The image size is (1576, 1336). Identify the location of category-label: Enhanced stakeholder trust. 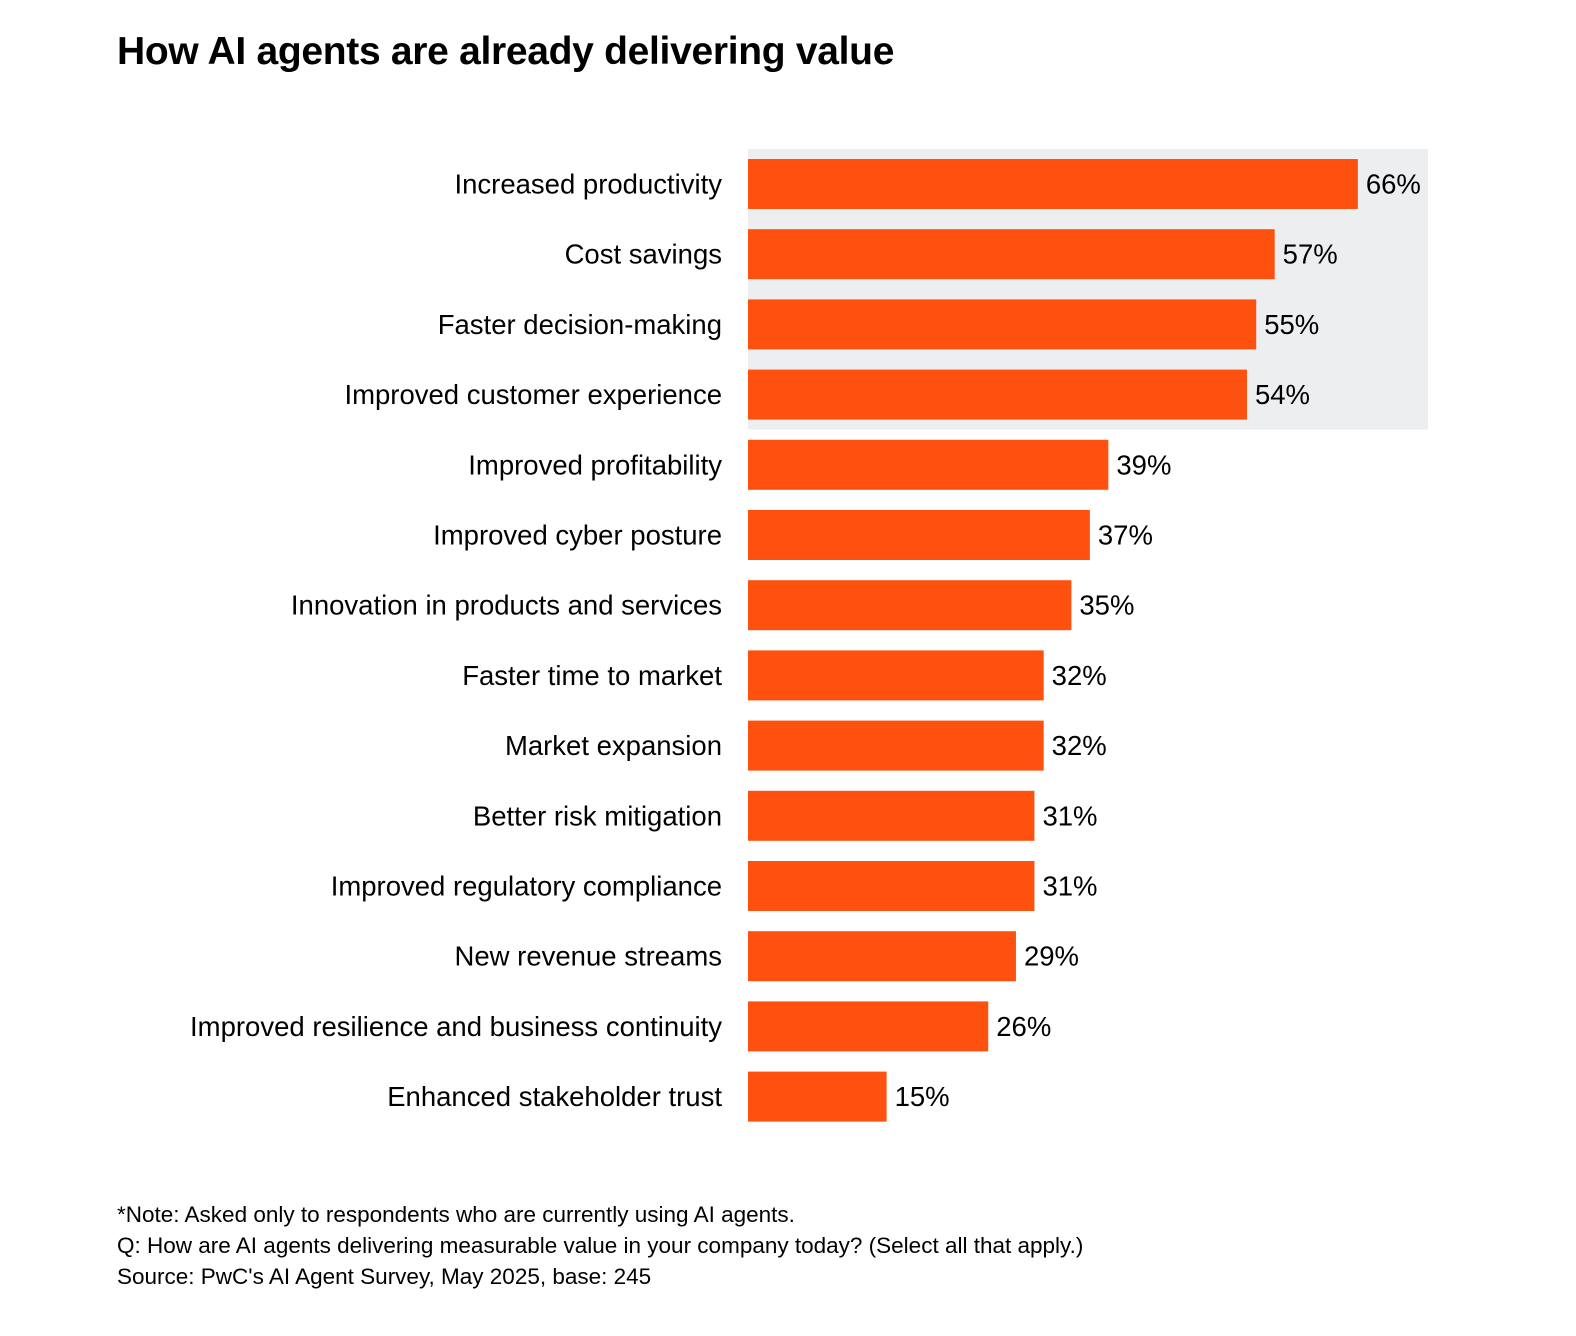
(554, 1096).